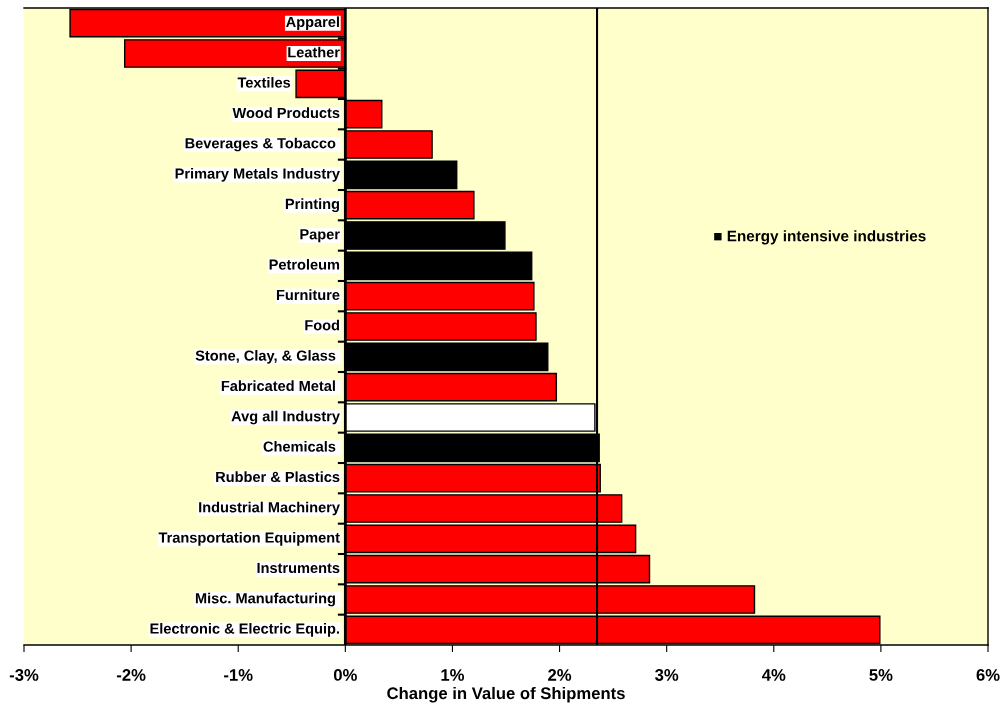  What do you see at coordinates (312, 23) in the screenshot?
I see `y-tick-label: Apparel` at bounding box center [312, 23].